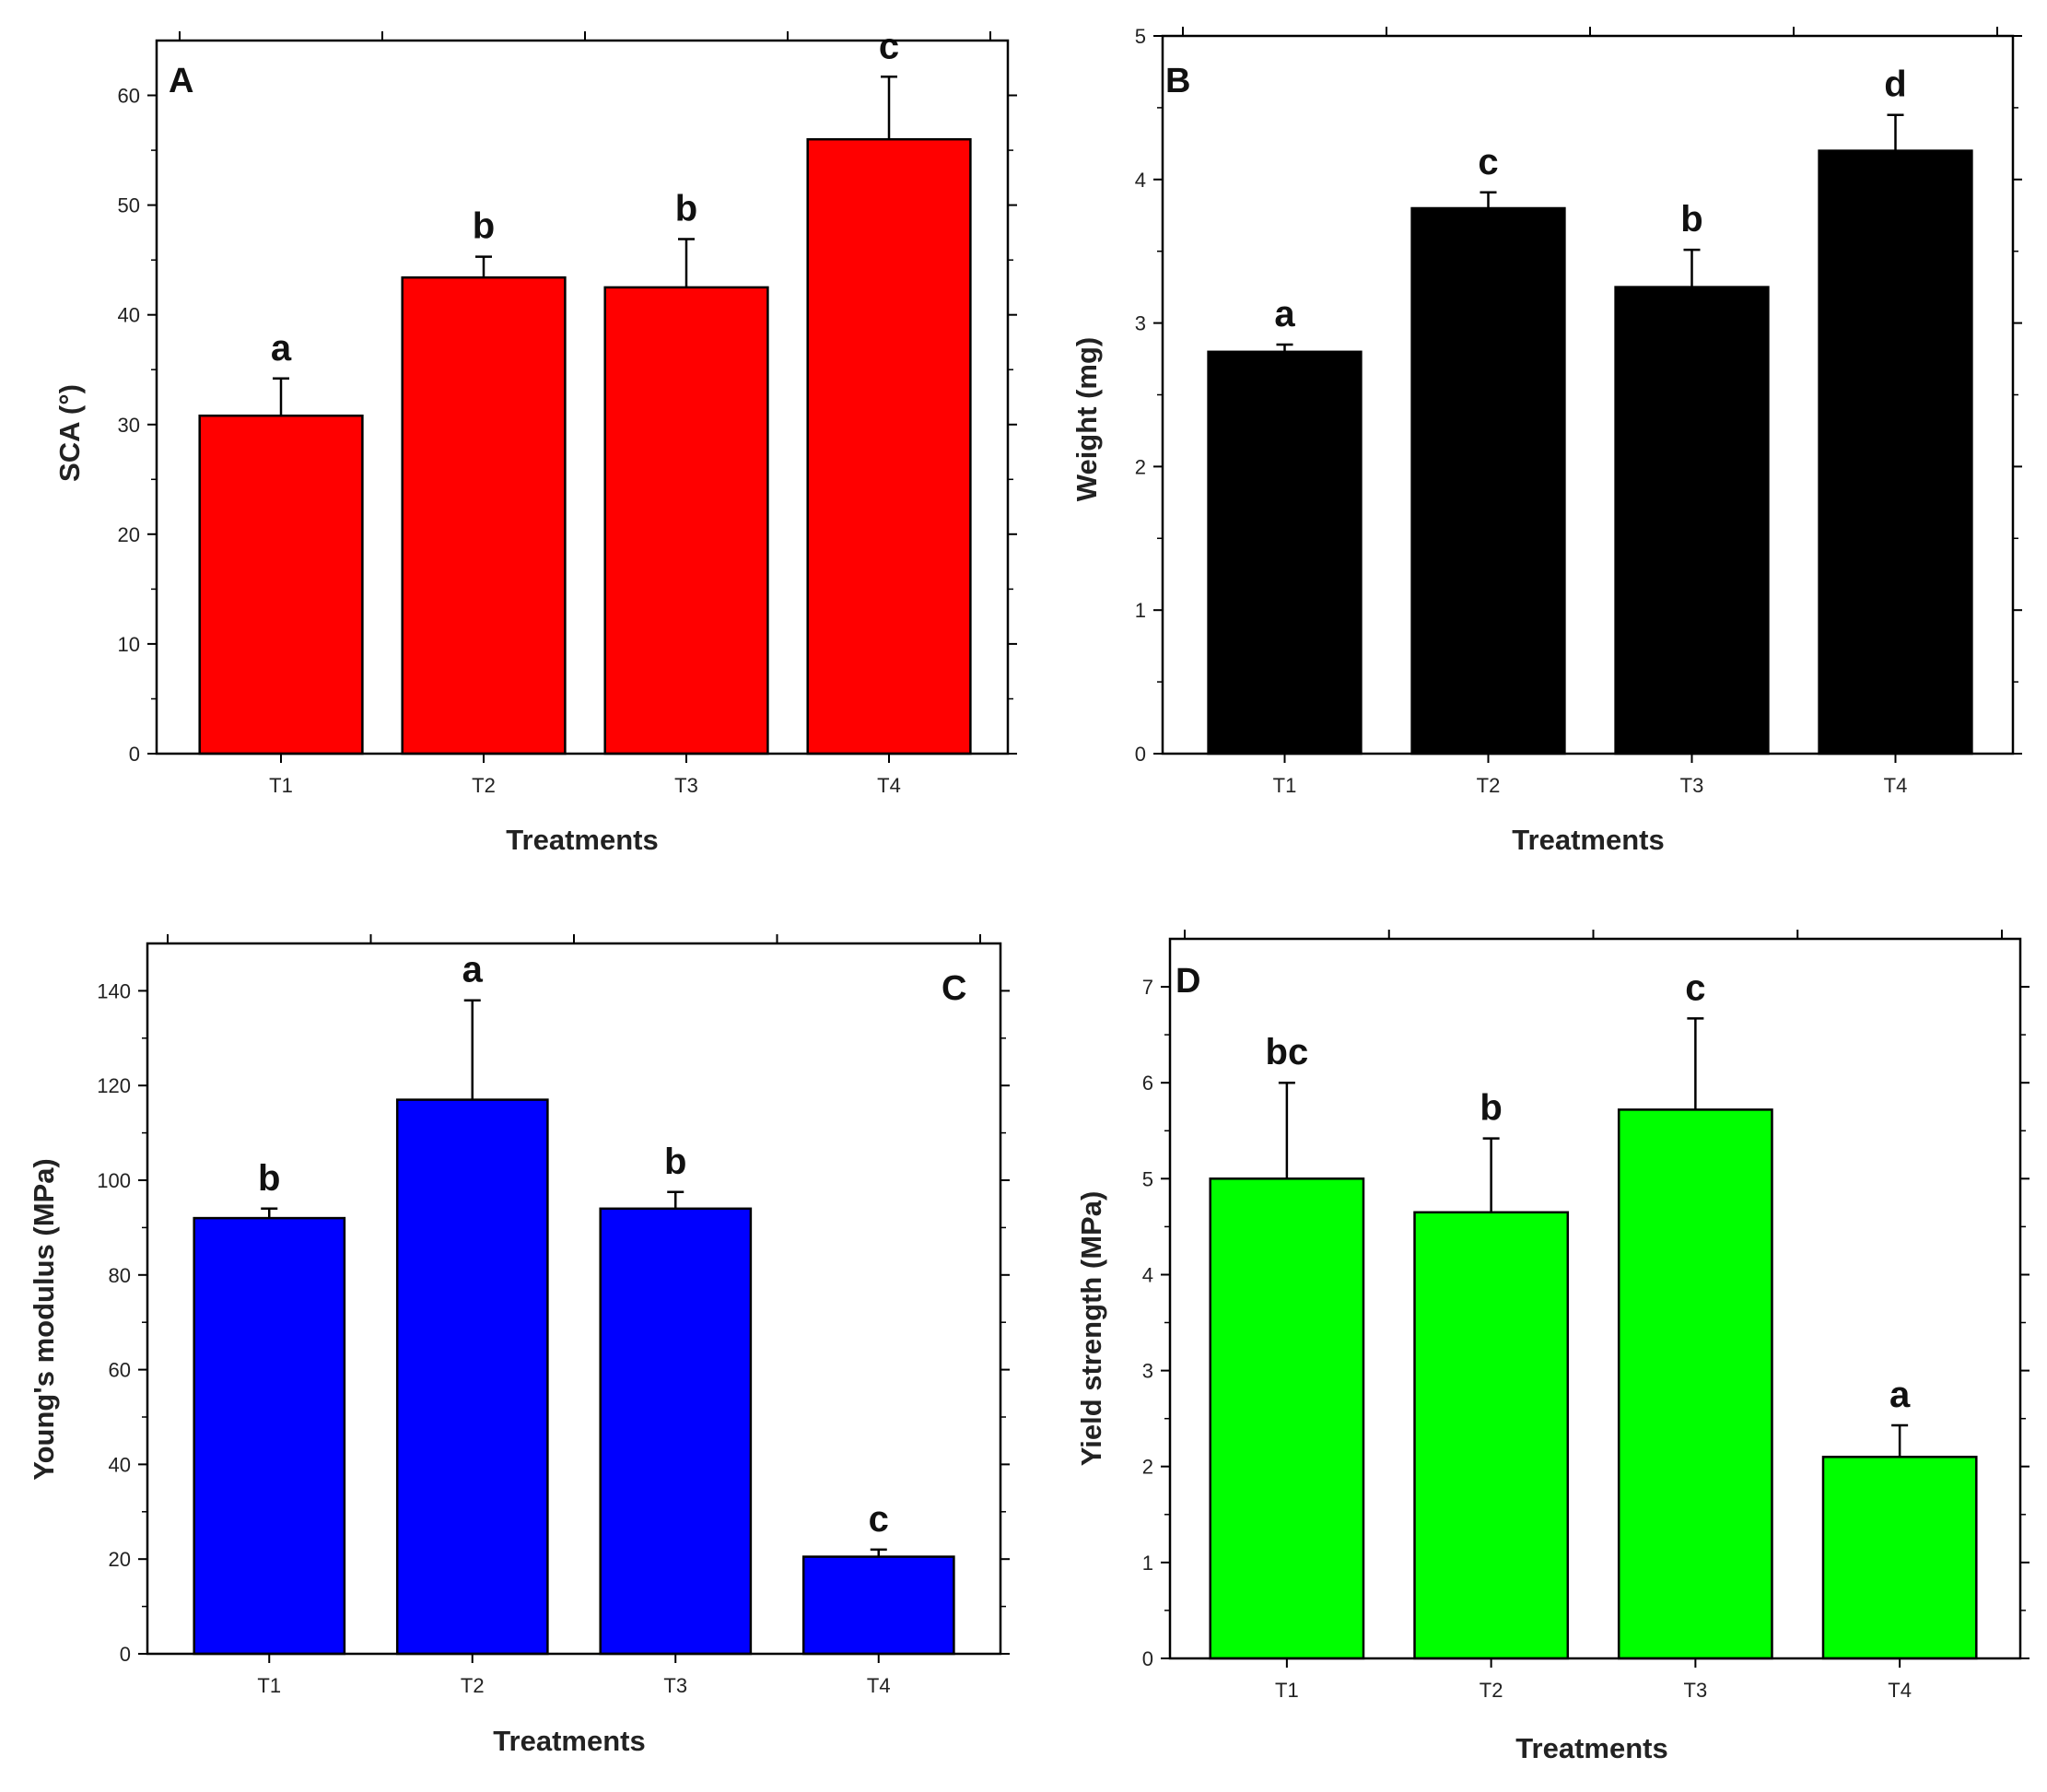 This screenshot has width=2047, height=1792. Describe the element at coordinates (1488, 480) in the screenshot. I see `panel-b-bar-t2` at that location.